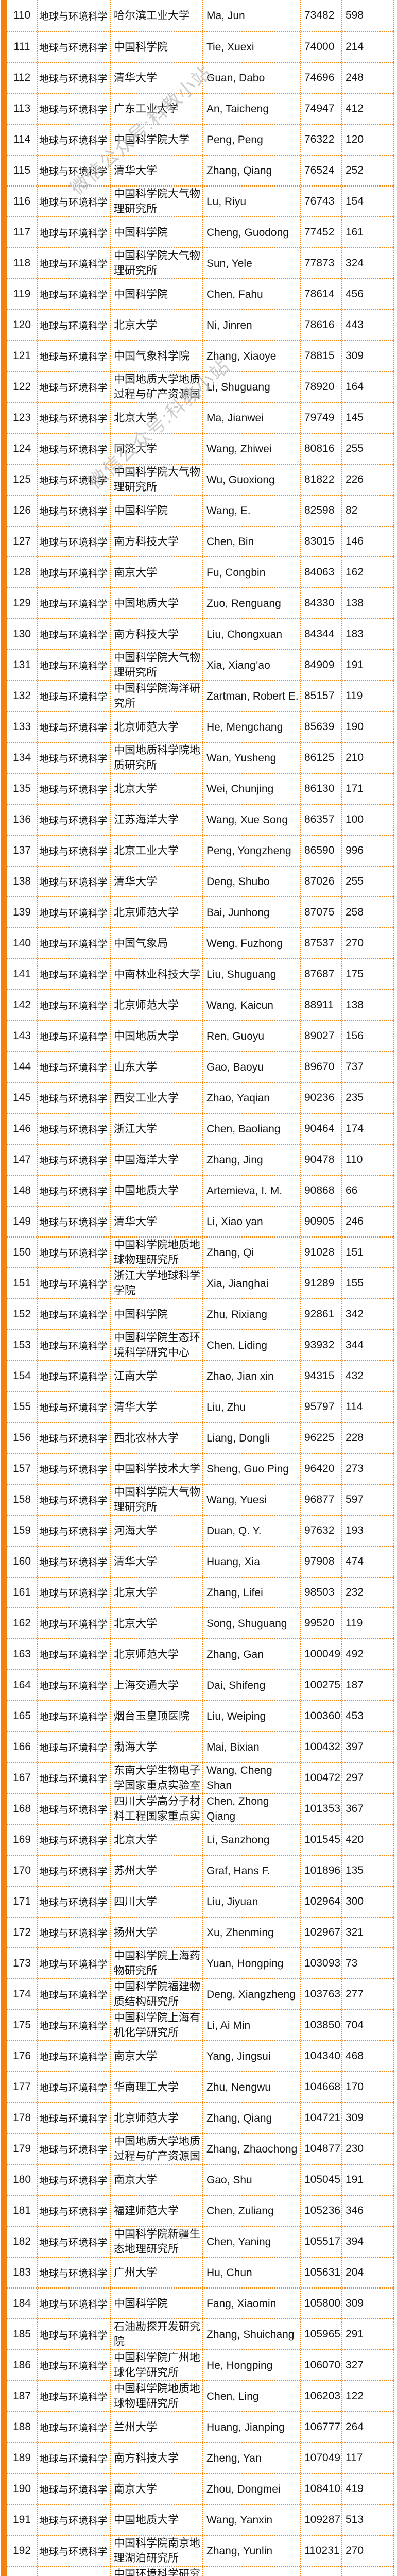 The width and height of the screenshot is (397, 2576). I want to click on institution-cell: 兰州大学, so click(157, 2427).